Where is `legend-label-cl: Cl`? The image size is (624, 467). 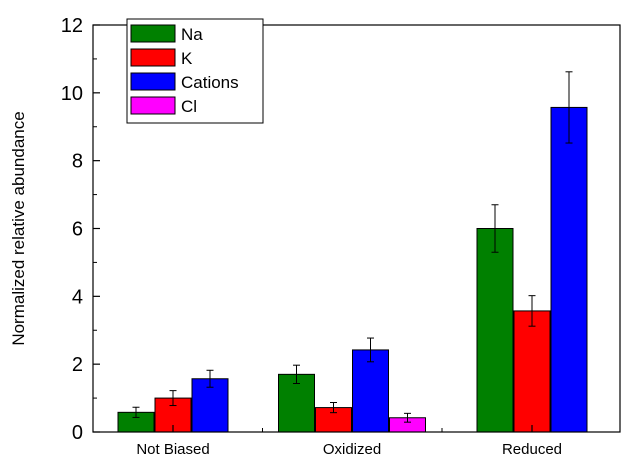
legend-label-cl: Cl is located at coordinates (189, 106).